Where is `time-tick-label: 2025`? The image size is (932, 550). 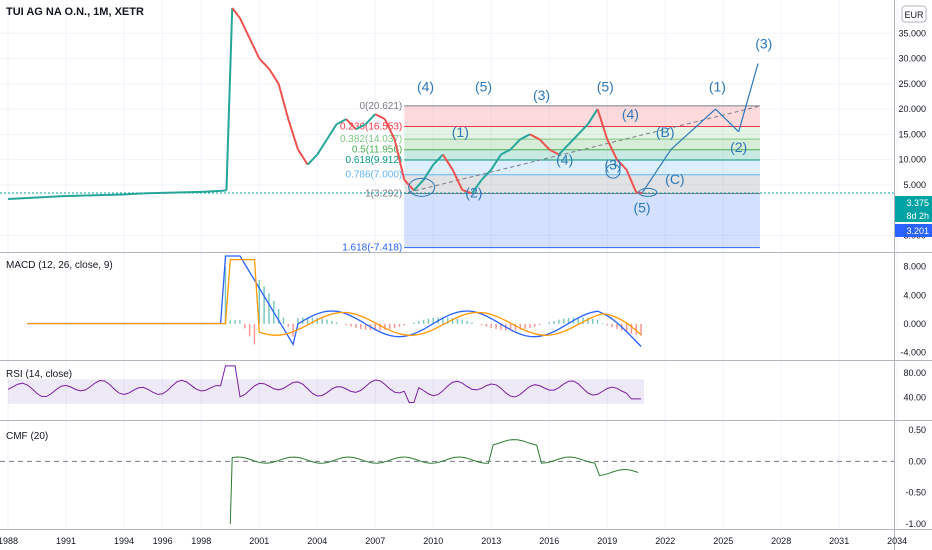 time-tick-label: 2025 is located at coordinates (723, 541).